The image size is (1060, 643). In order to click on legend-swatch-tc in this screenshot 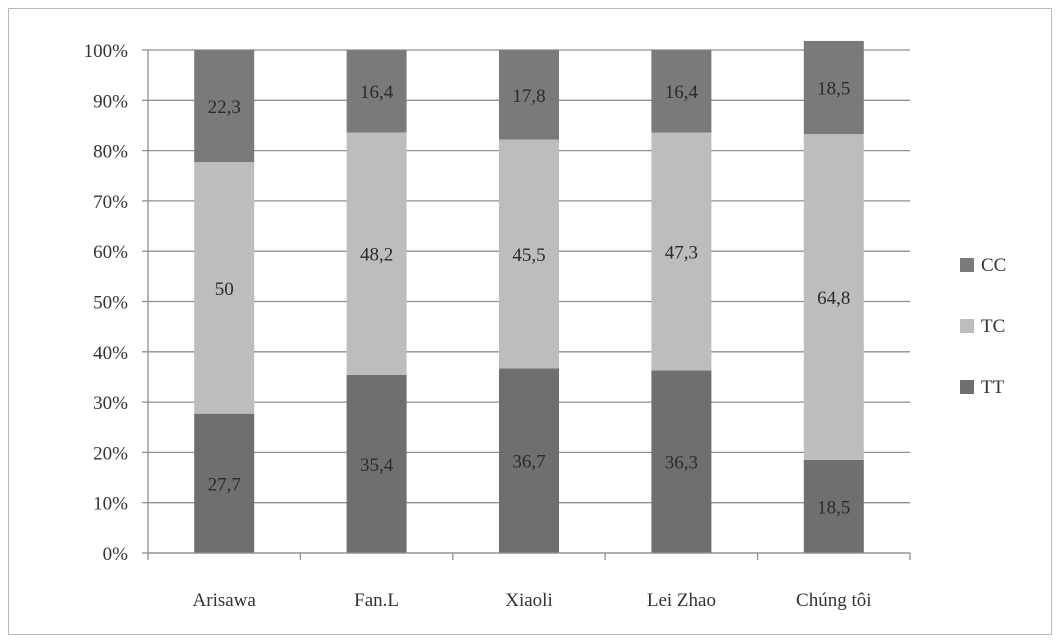, I will do `click(967, 326)`.